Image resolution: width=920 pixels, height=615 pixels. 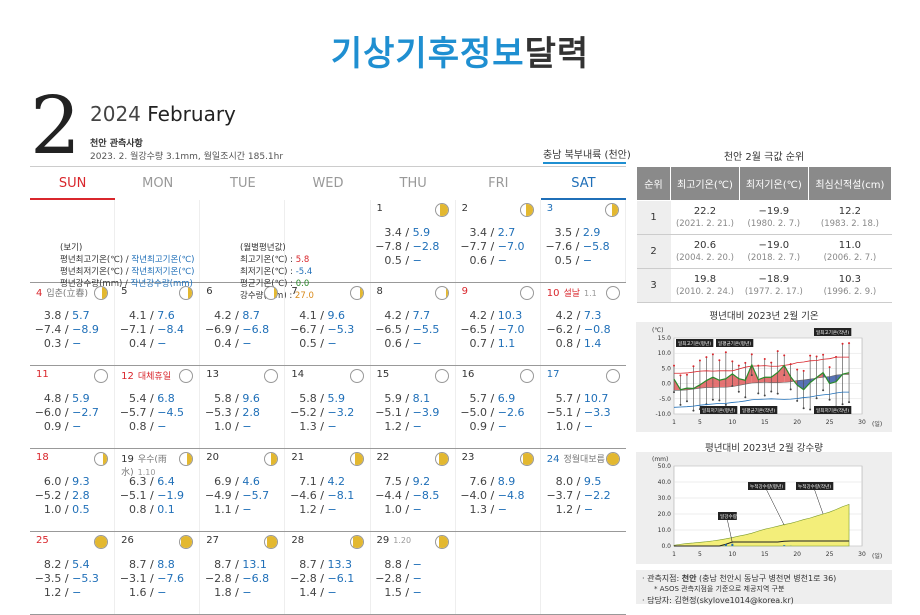 I want to click on y-tick-label: 0.0, so click(x=666, y=384).